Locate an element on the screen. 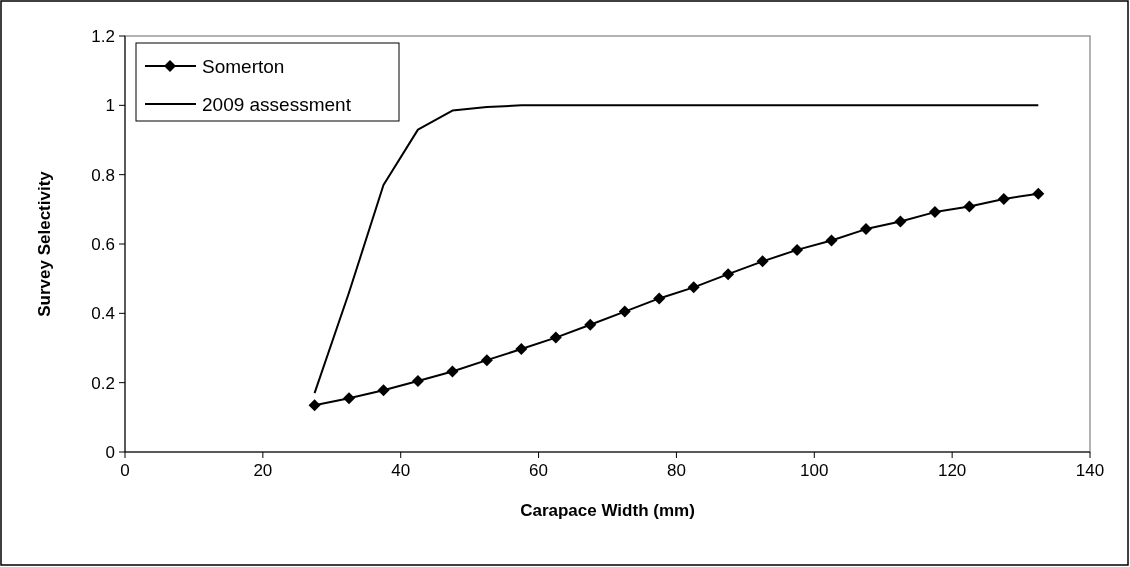 This screenshot has width=1130, height=567. y-axis-title: Survey Selectivity is located at coordinates (44, 243).